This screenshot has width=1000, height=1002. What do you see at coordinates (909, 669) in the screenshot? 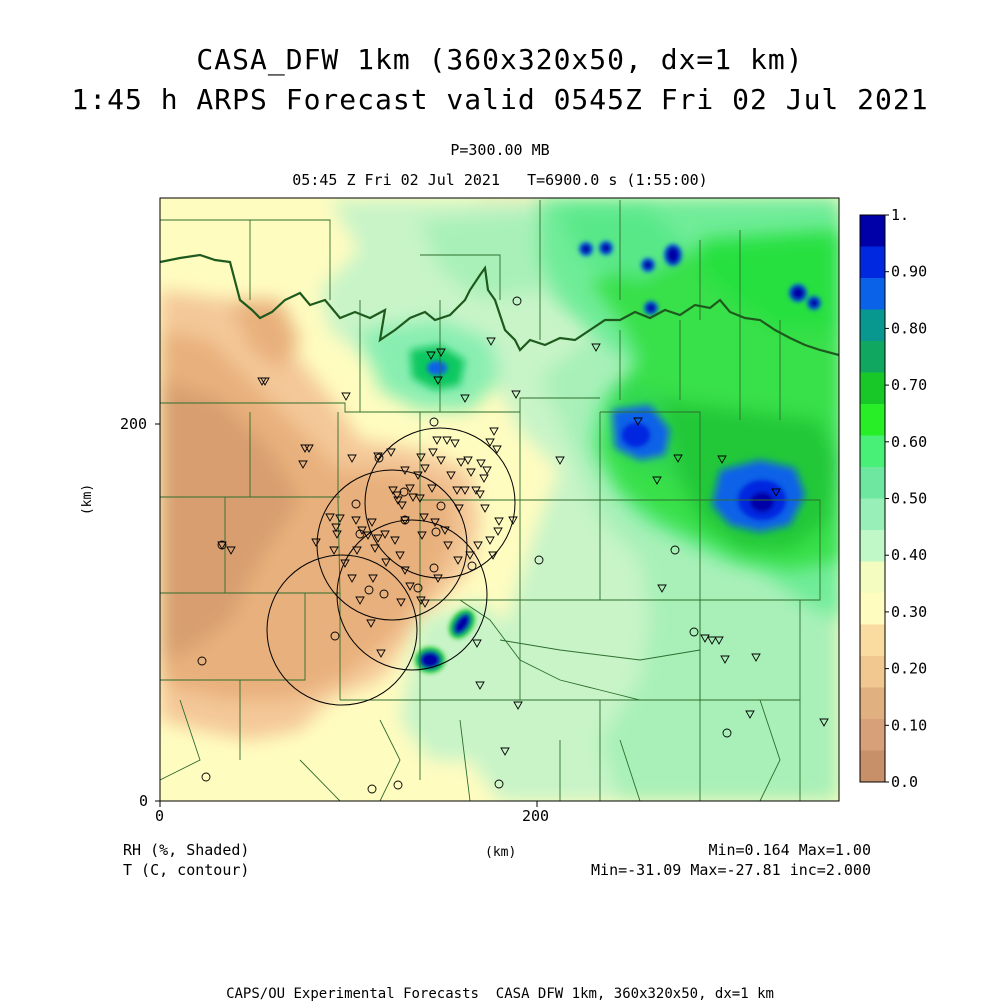
I see `colorbar-label: 0.20` at bounding box center [909, 669].